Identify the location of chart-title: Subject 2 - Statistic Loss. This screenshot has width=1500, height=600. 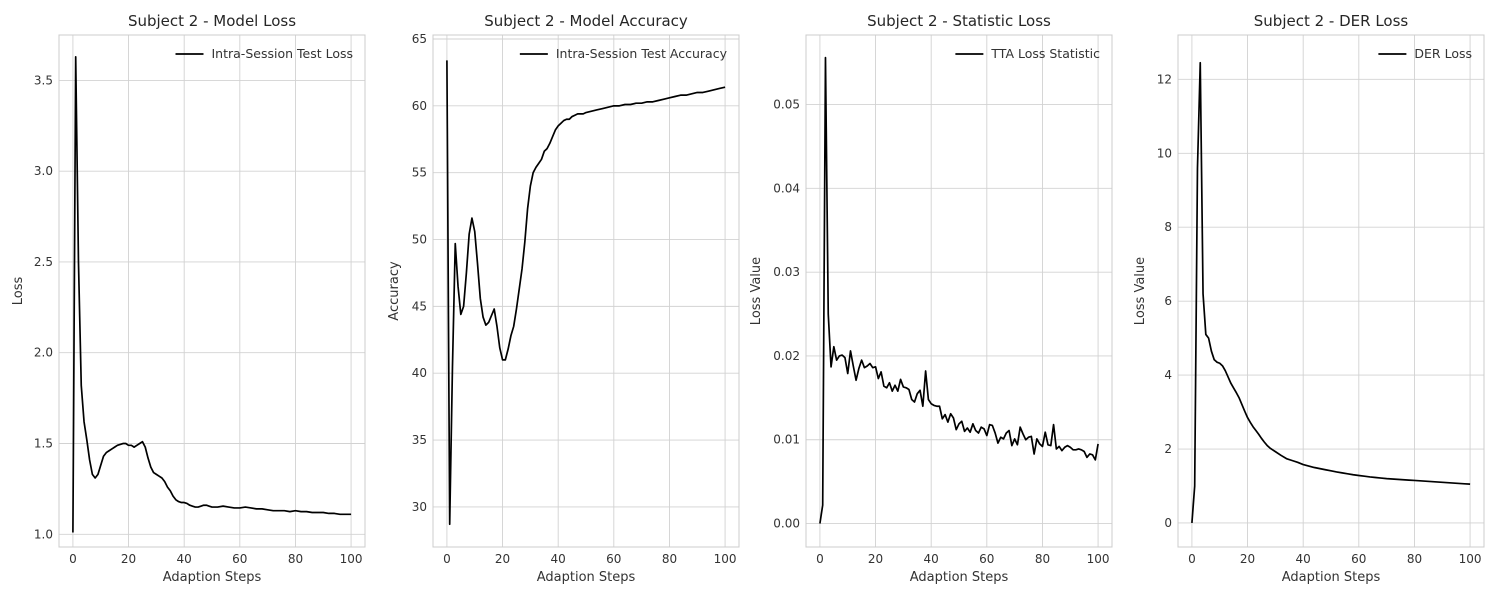
(959, 21).